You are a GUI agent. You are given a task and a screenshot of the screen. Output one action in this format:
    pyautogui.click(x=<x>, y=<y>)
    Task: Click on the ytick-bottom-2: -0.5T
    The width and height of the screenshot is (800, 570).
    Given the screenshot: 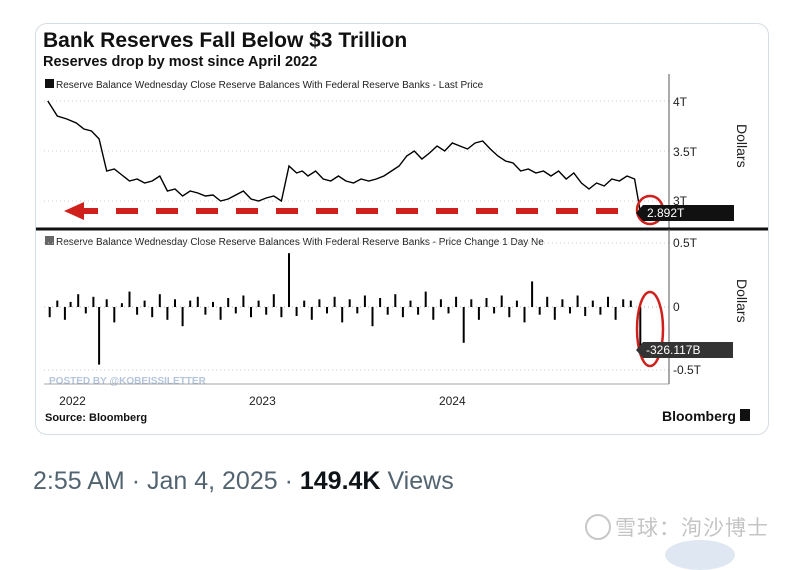 What is the action you would take?
    pyautogui.click(x=687, y=370)
    